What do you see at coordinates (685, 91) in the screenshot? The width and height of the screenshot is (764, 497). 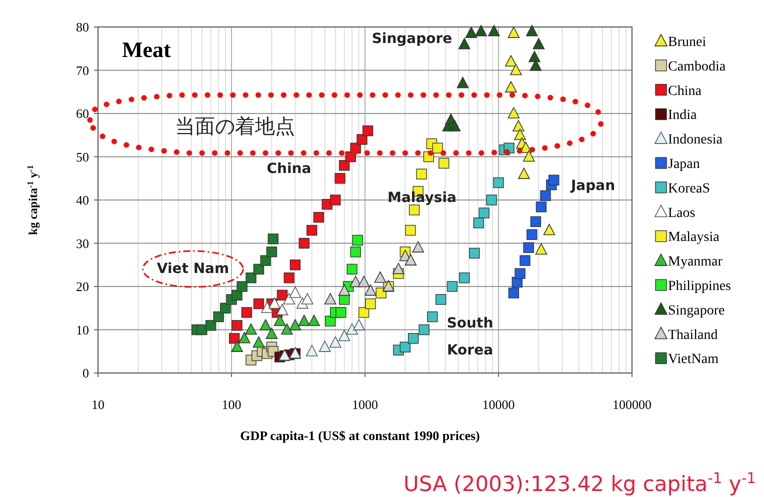 I see `legend-label: China` at bounding box center [685, 91].